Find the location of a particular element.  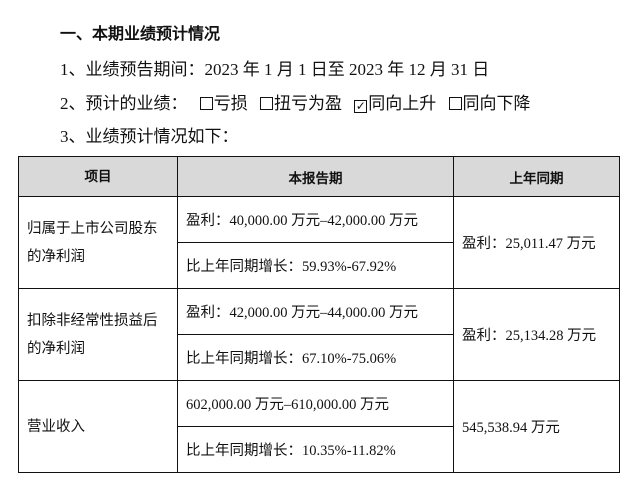

header-current: 本报告期 is located at coordinates (315, 176).